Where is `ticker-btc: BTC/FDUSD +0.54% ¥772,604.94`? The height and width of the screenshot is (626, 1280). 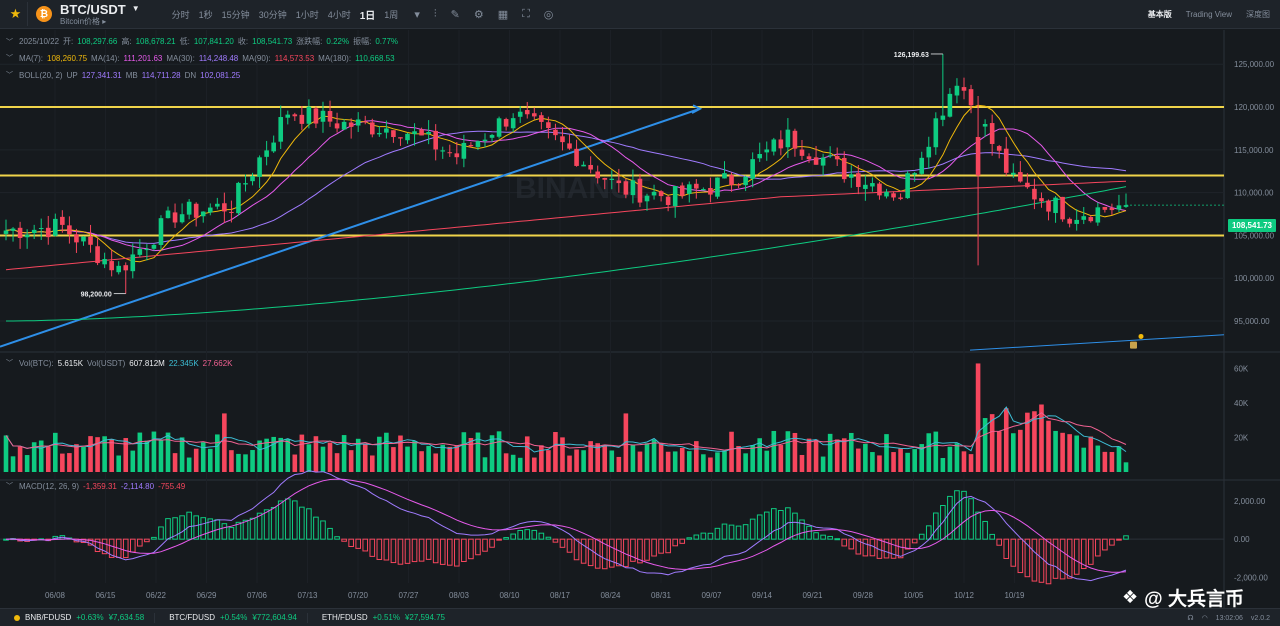 ticker-btc: BTC/FDUSD +0.54% ¥772,604.94 is located at coordinates (233, 617).